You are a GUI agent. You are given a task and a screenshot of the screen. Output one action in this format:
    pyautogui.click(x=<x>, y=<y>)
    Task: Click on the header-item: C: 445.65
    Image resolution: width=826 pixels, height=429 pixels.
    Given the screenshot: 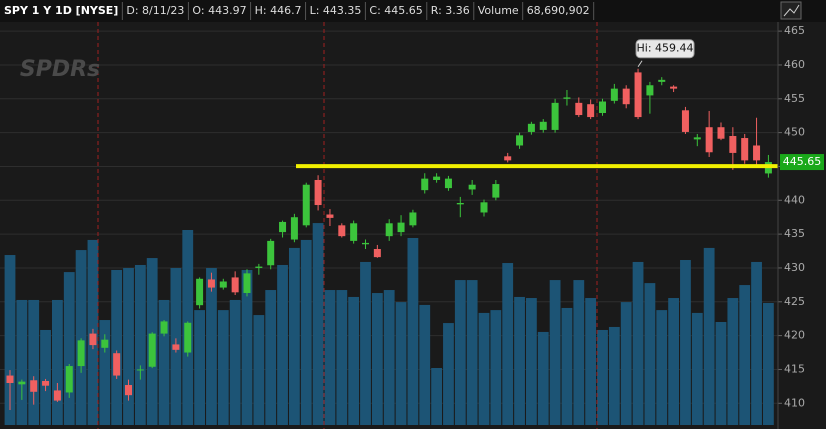 What is the action you would take?
    pyautogui.click(x=395, y=10)
    